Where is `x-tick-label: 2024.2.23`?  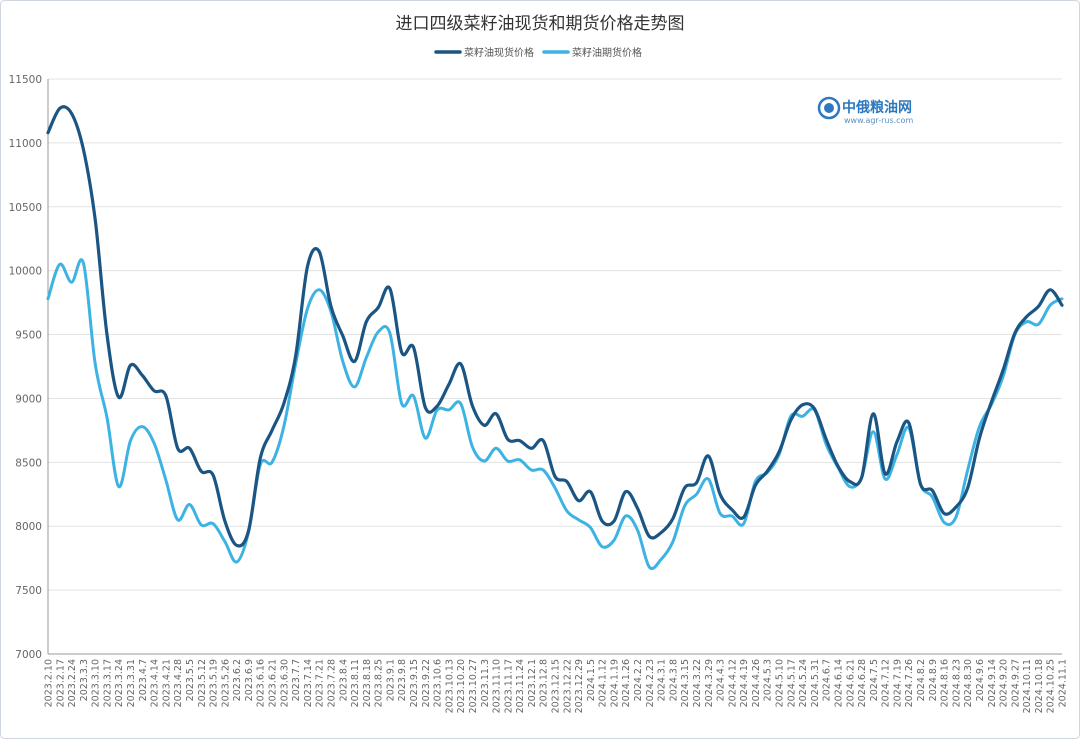 x-tick-label: 2024.2.23 is located at coordinates (650, 683).